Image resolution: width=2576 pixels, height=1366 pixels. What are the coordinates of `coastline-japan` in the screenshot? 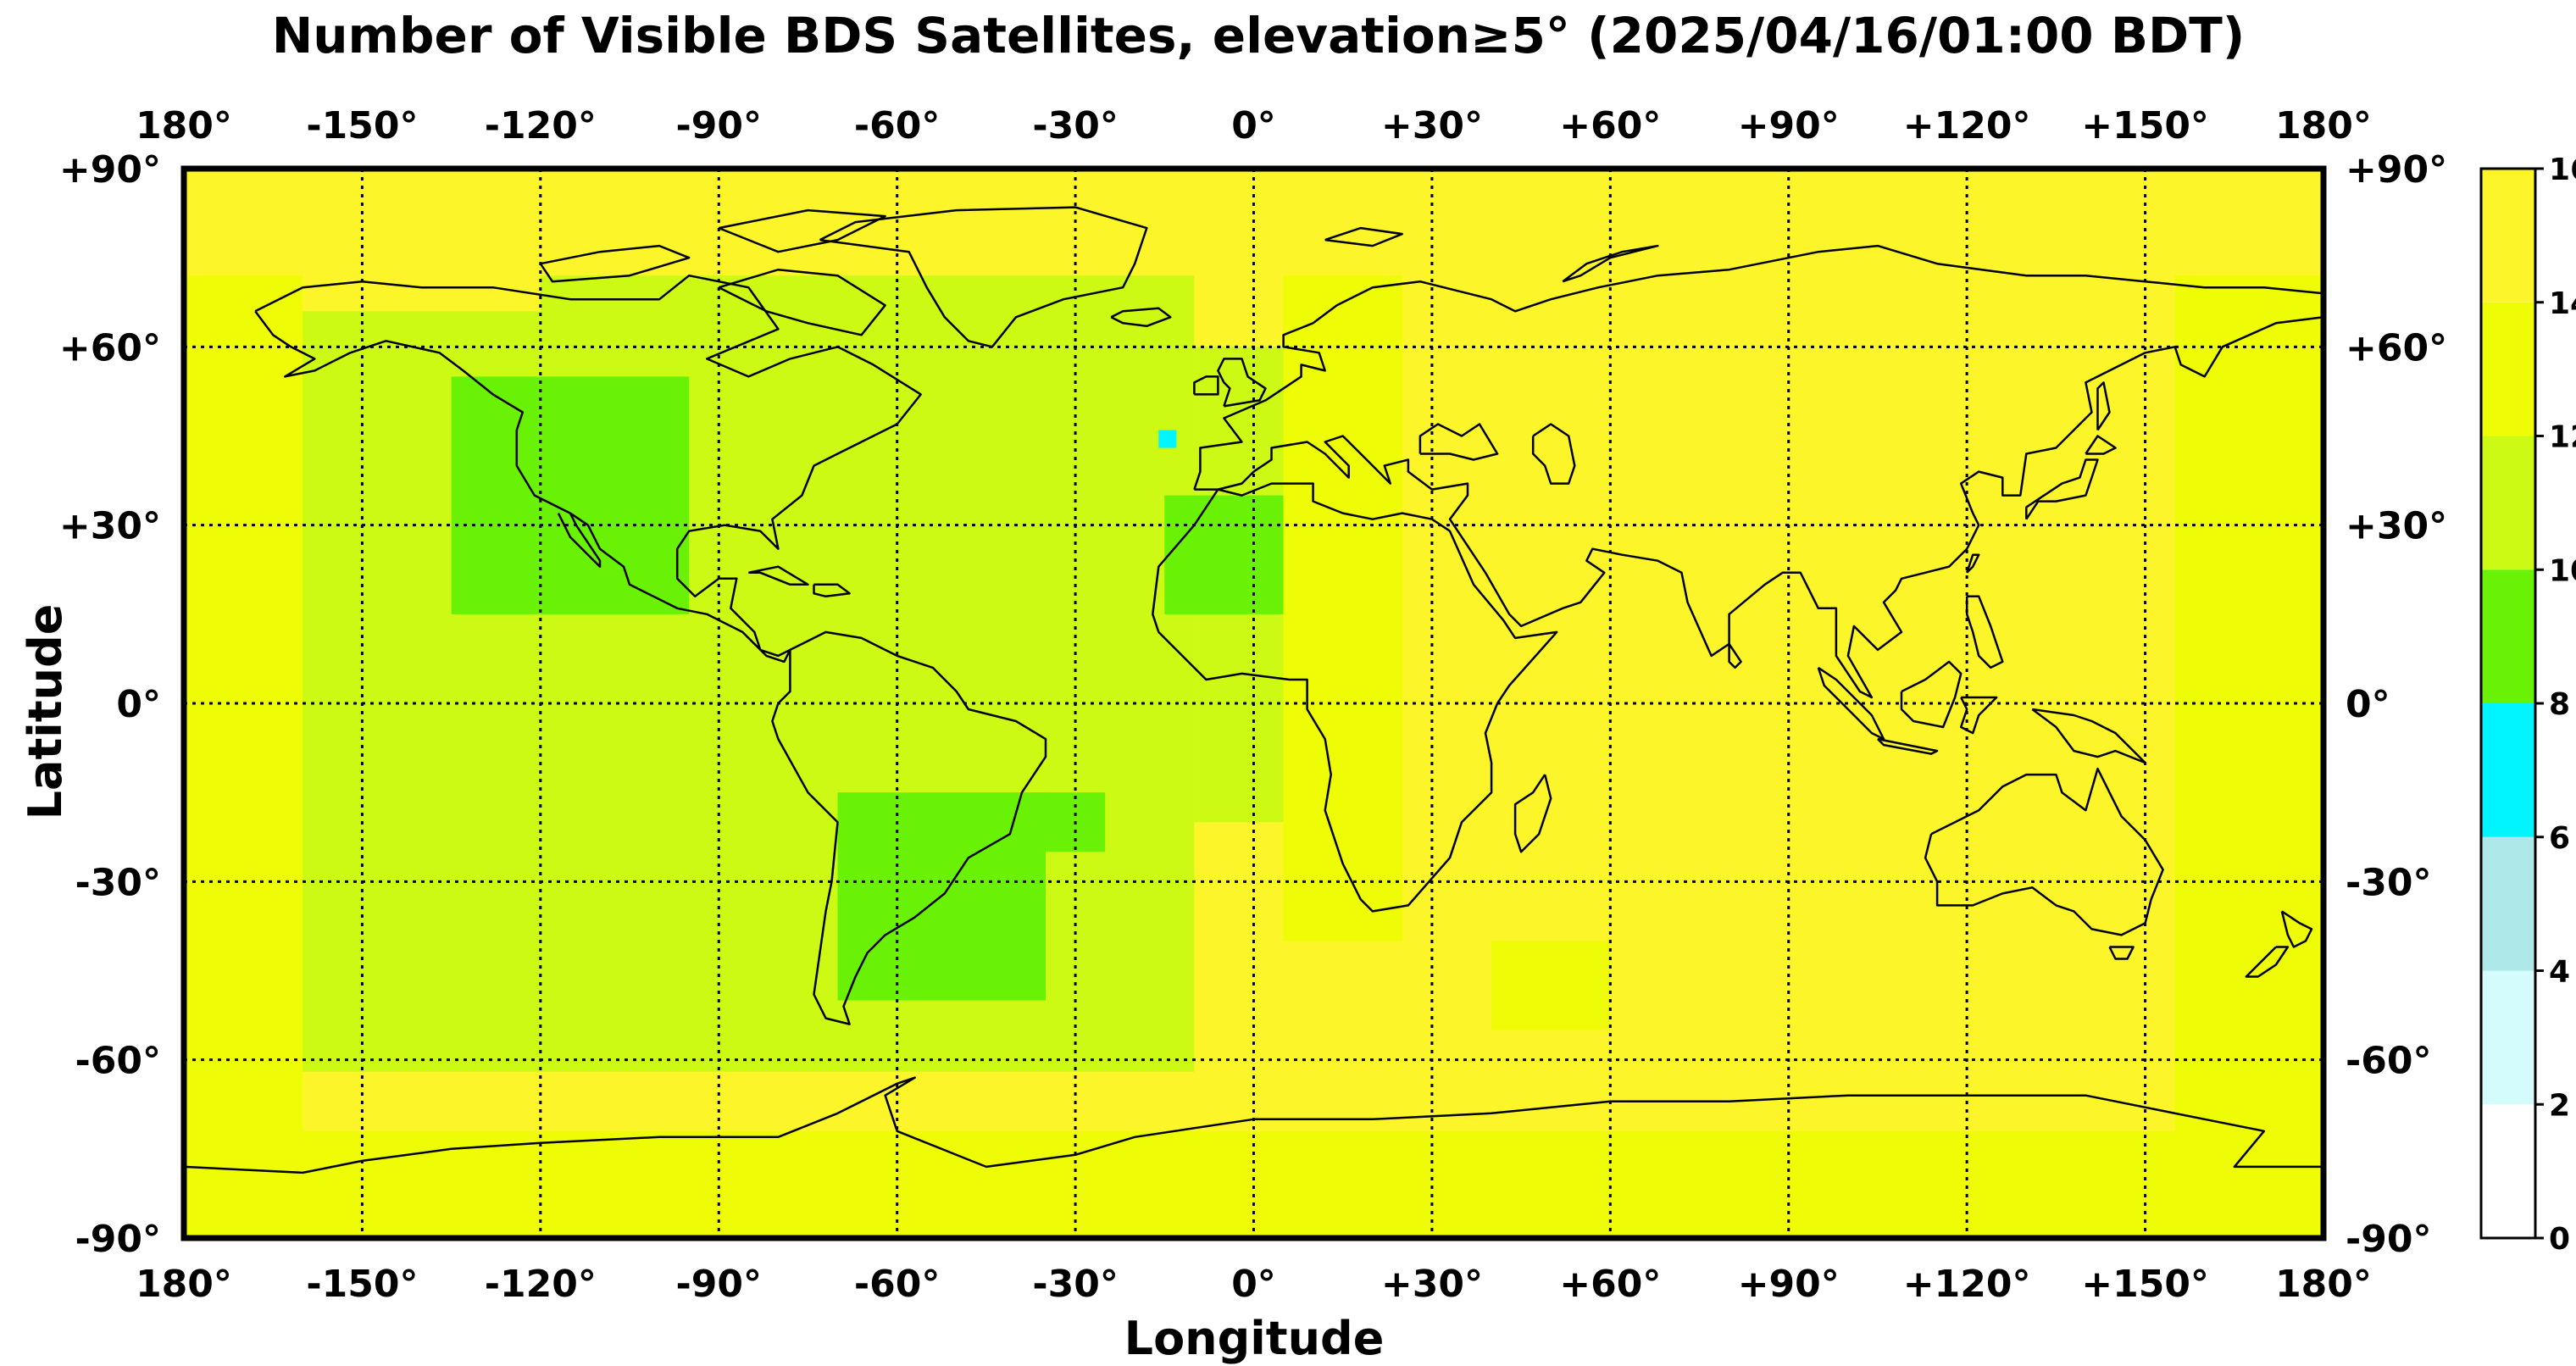 It's located at (2062, 489).